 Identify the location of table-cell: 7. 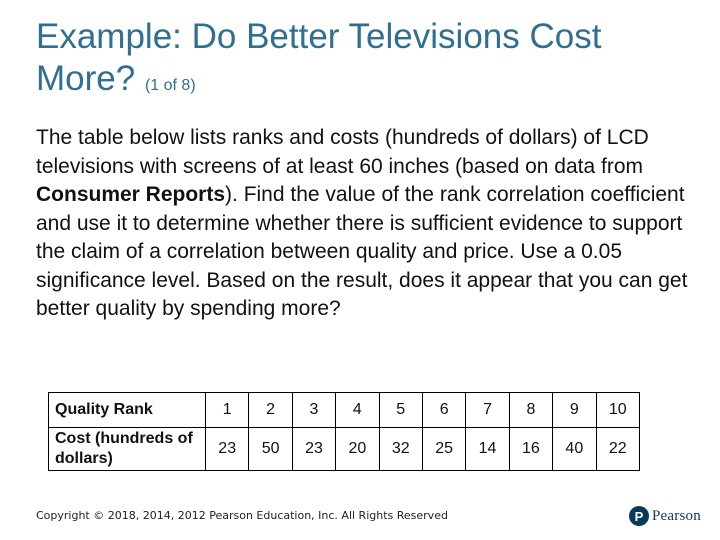
(487, 410).